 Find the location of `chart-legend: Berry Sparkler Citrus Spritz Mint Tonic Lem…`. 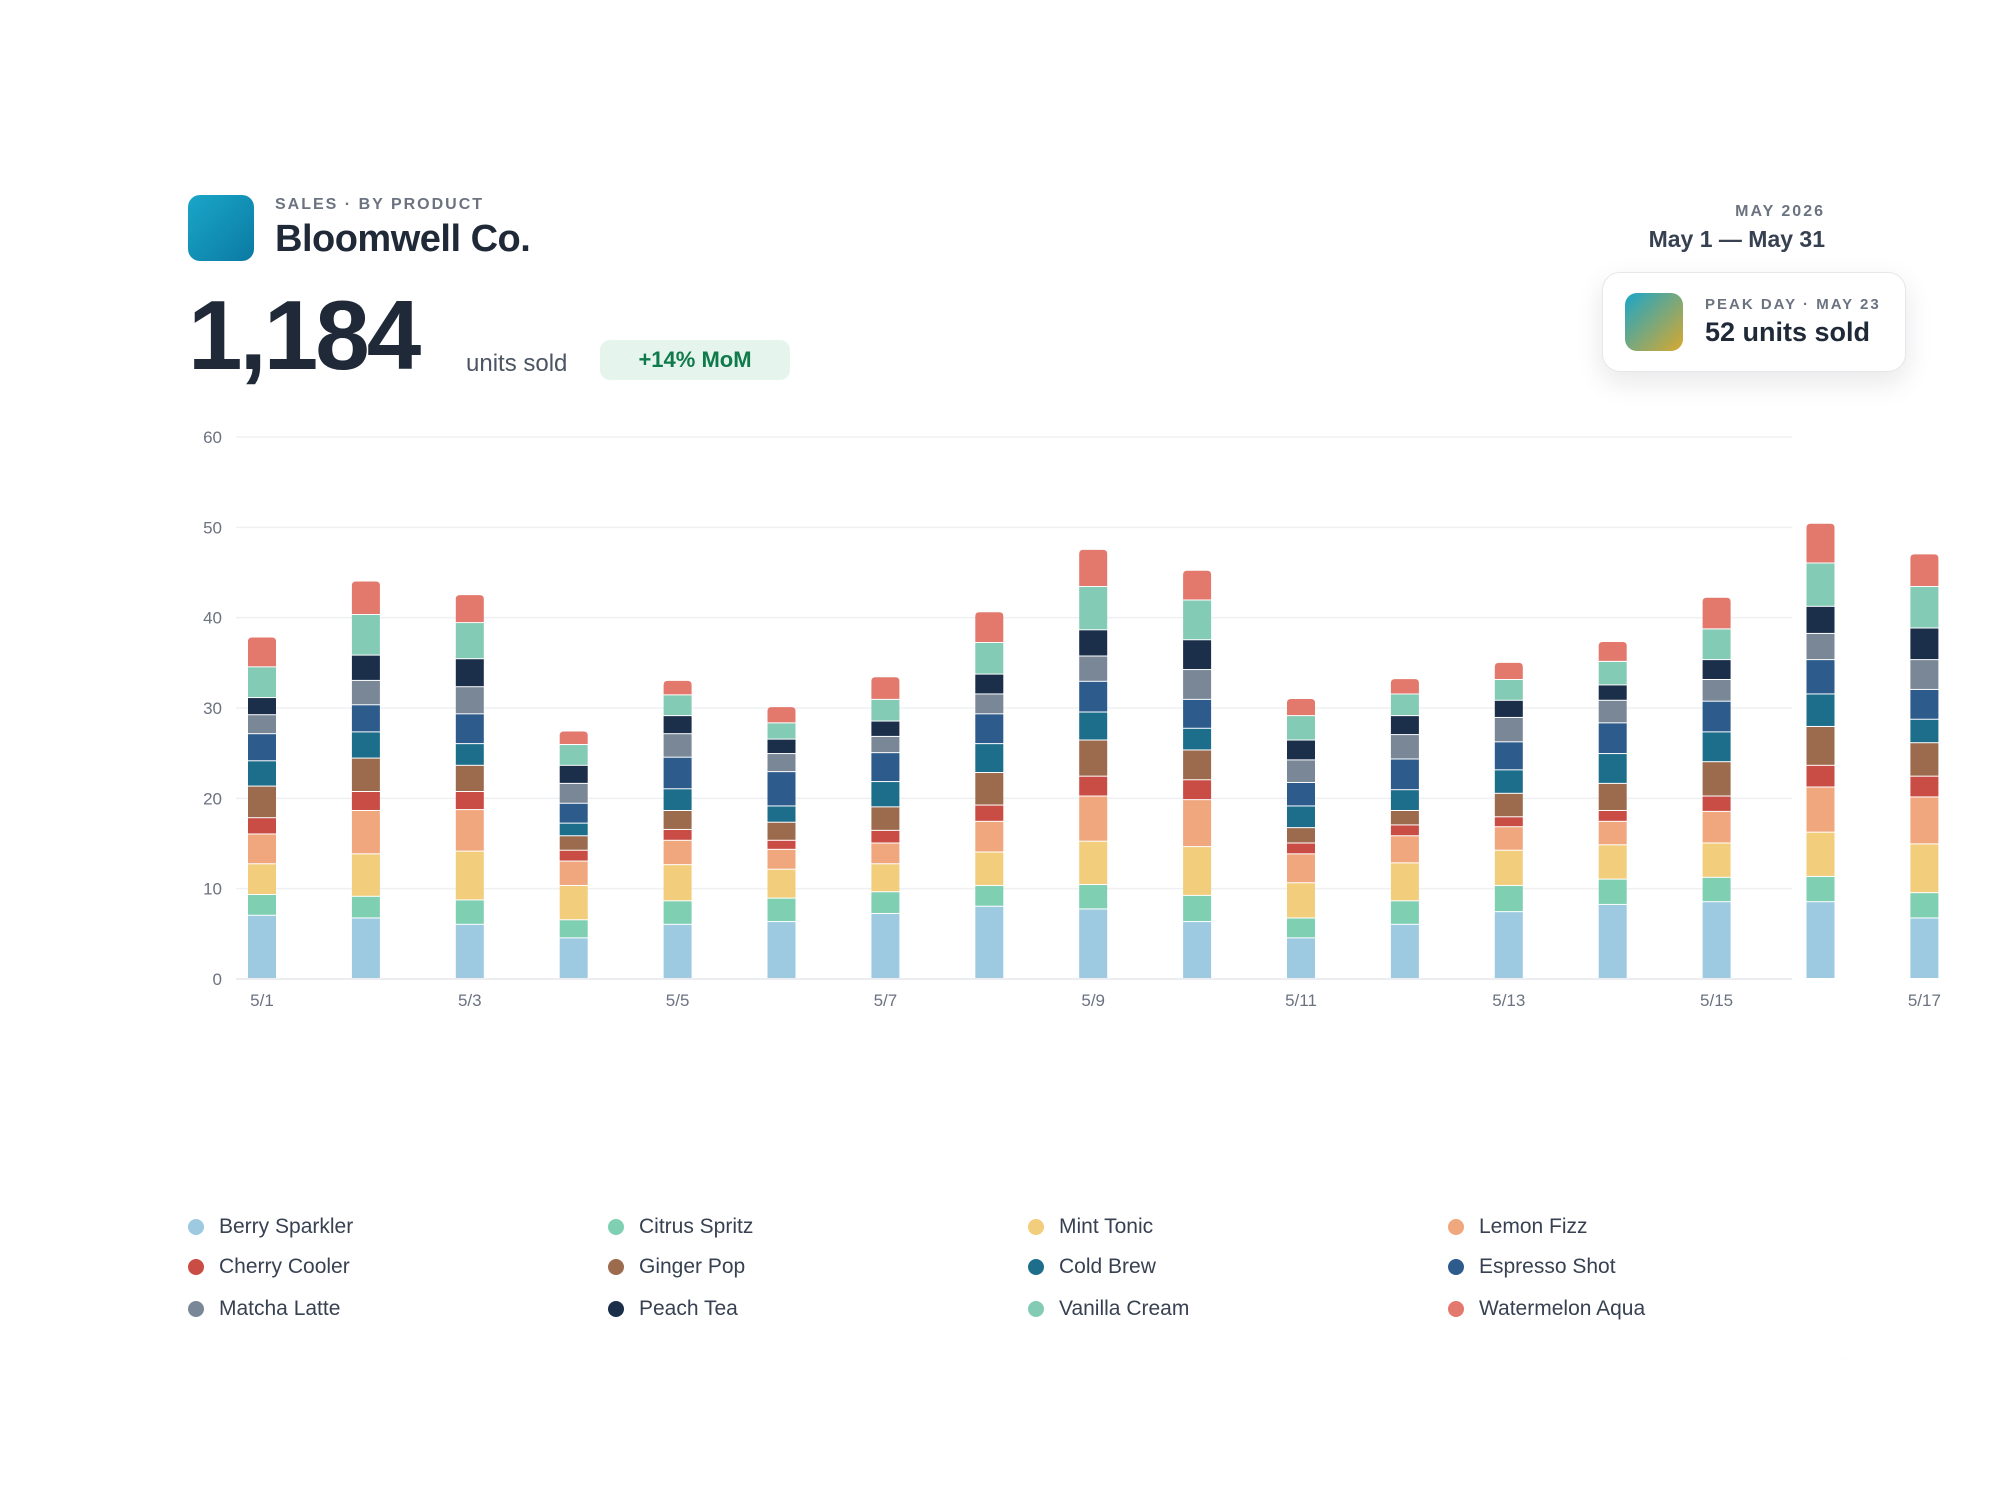

chart-legend: Berry Sparkler Citrus Spritz Mint Tonic Lem… is located at coordinates (1028, 1277).